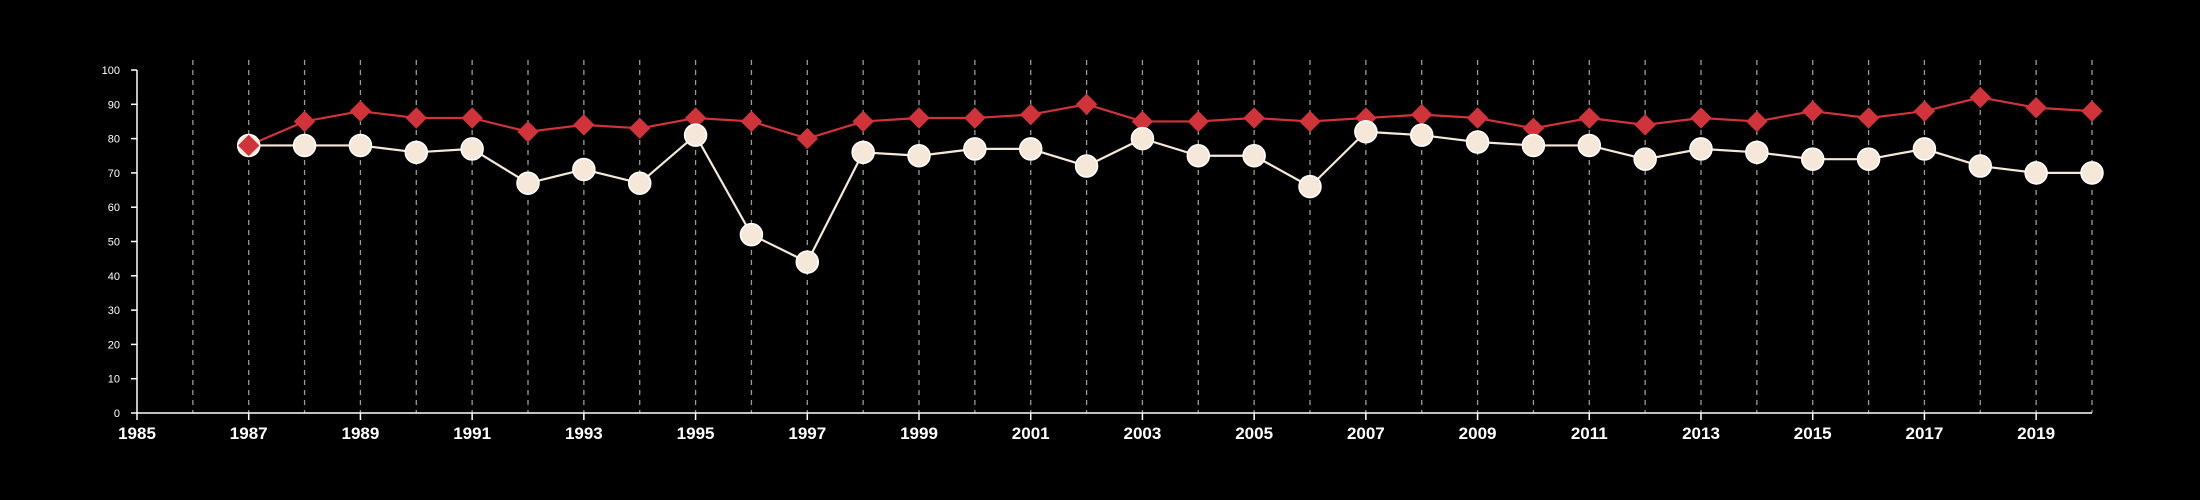  What do you see at coordinates (114, 174) in the screenshot?
I see `y-tick-label: 70` at bounding box center [114, 174].